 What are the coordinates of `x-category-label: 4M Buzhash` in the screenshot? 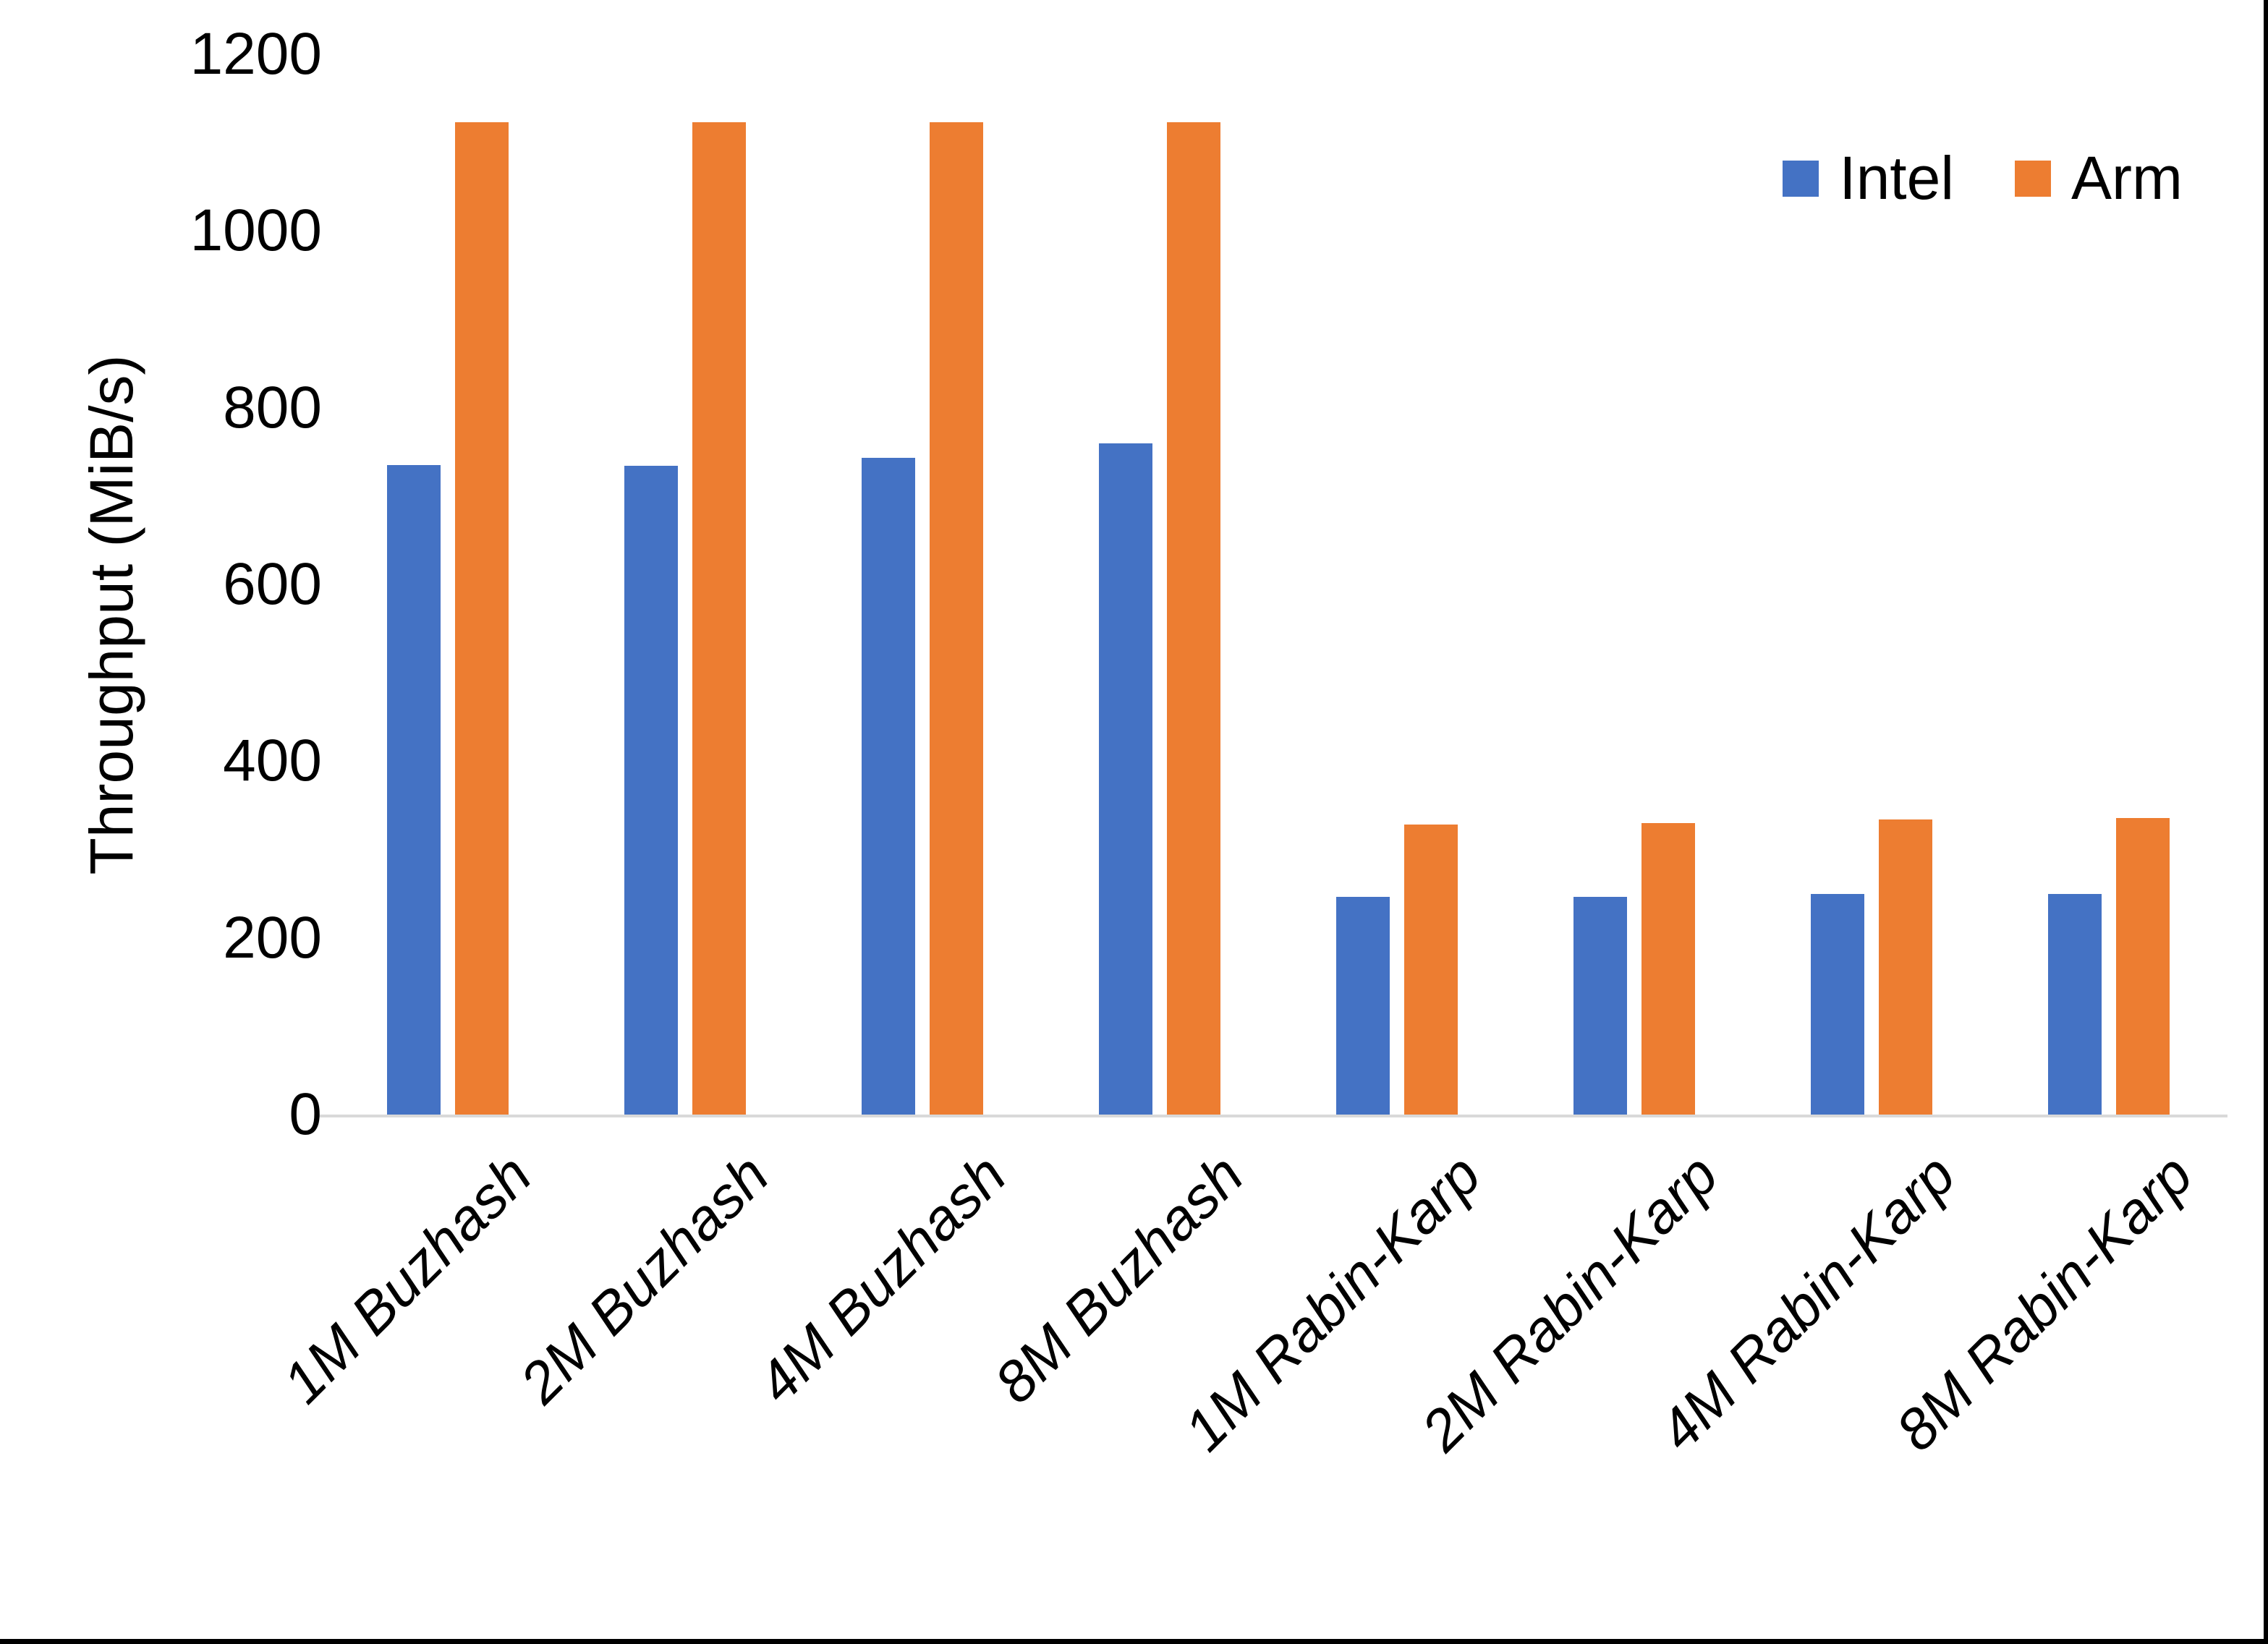 It's located at (882, 1278).